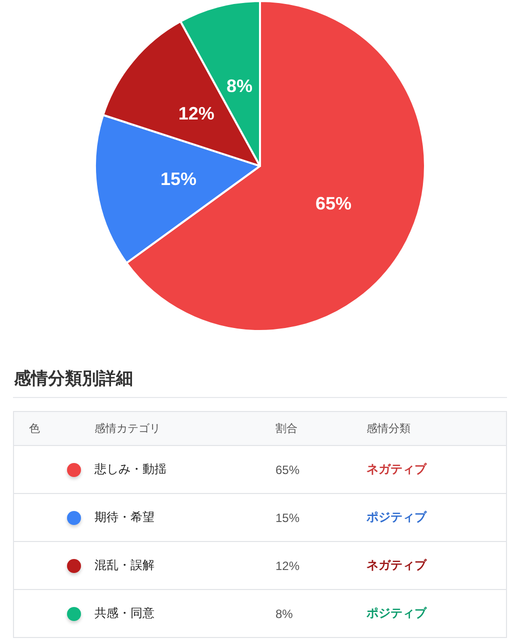  What do you see at coordinates (388, 429) in the screenshot?
I see `text: 感情分類` at bounding box center [388, 429].